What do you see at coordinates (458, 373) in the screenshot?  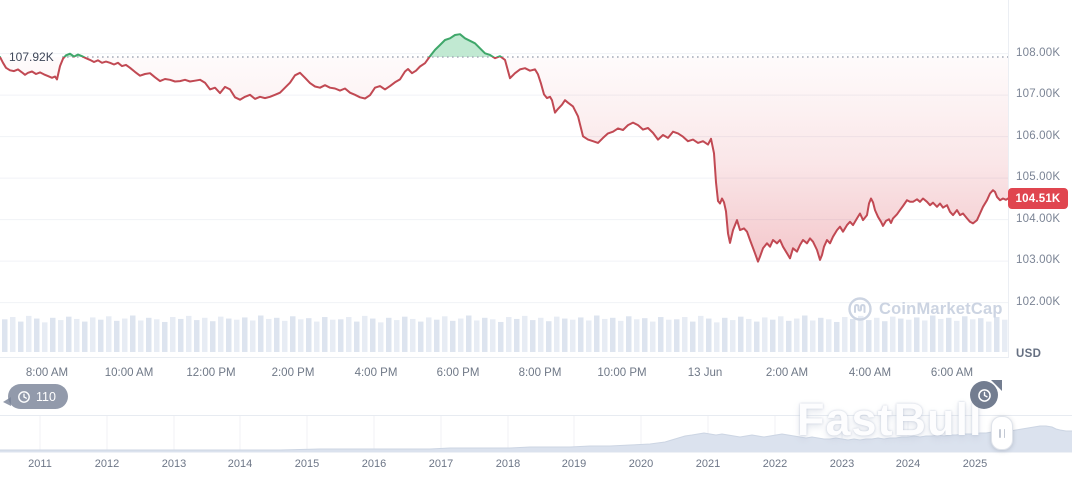 I see `x-tick-label: 6:00 PM` at bounding box center [458, 373].